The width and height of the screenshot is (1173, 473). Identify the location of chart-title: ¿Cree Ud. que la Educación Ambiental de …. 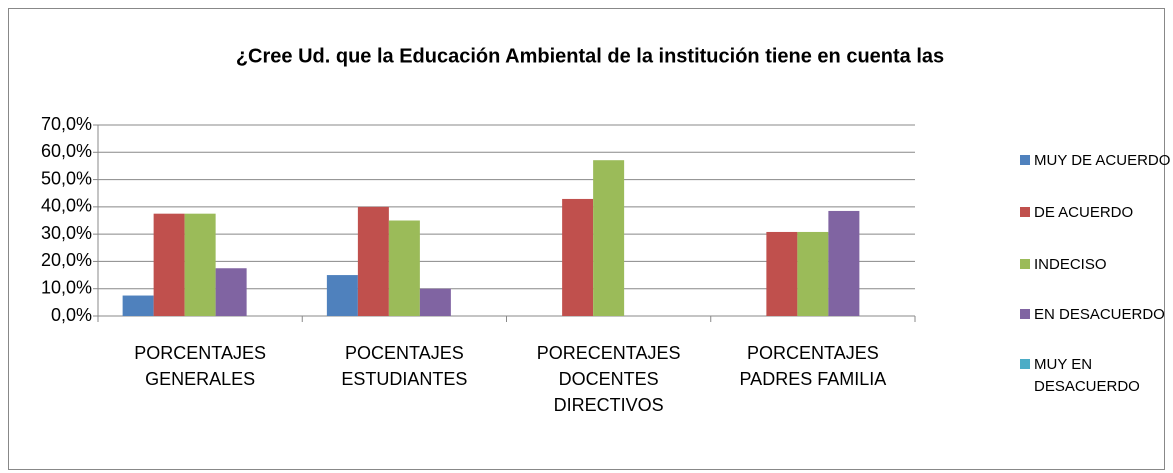
(590, 56).